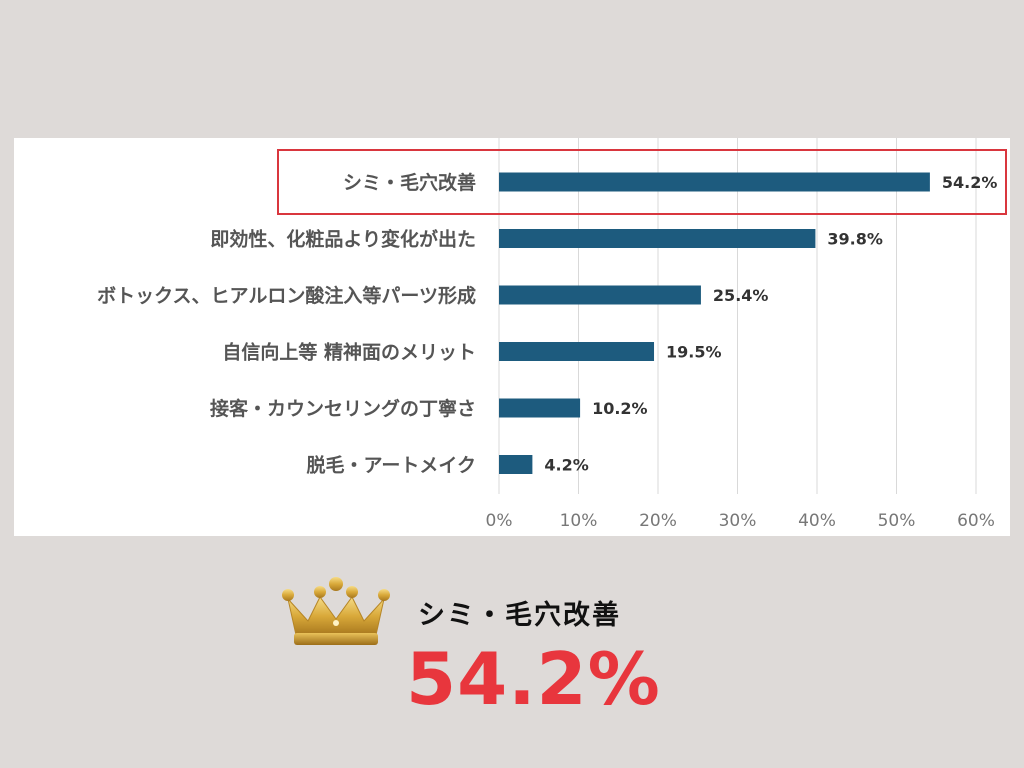 This screenshot has height=768, width=1024. What do you see at coordinates (519, 615) in the screenshot?
I see `callout-label: シミ・毛穴改善` at bounding box center [519, 615].